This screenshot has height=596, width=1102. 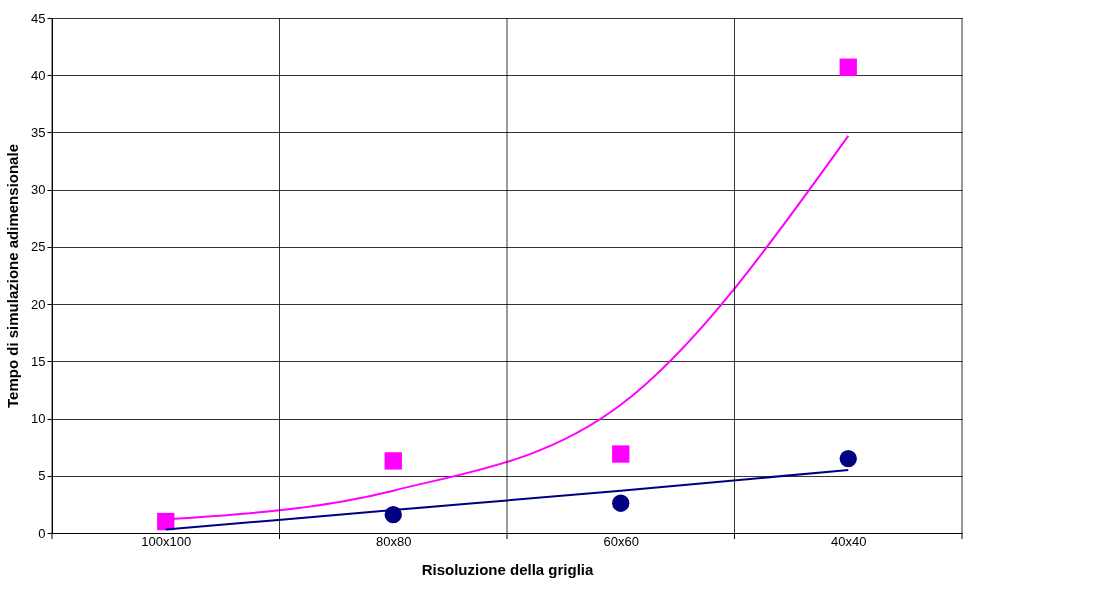 What do you see at coordinates (166, 541) in the screenshot?
I see `x-tick-label: 100x100` at bounding box center [166, 541].